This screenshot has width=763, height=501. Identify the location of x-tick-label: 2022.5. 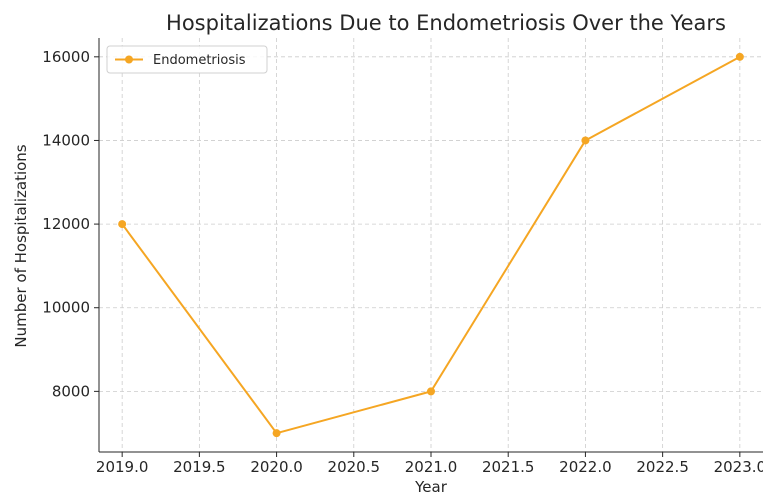
(662, 467).